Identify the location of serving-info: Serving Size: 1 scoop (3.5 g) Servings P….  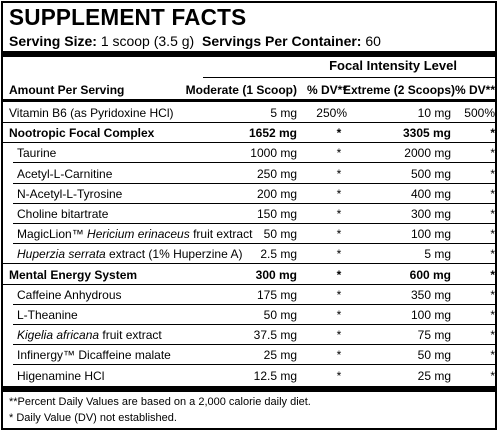
(195, 41).